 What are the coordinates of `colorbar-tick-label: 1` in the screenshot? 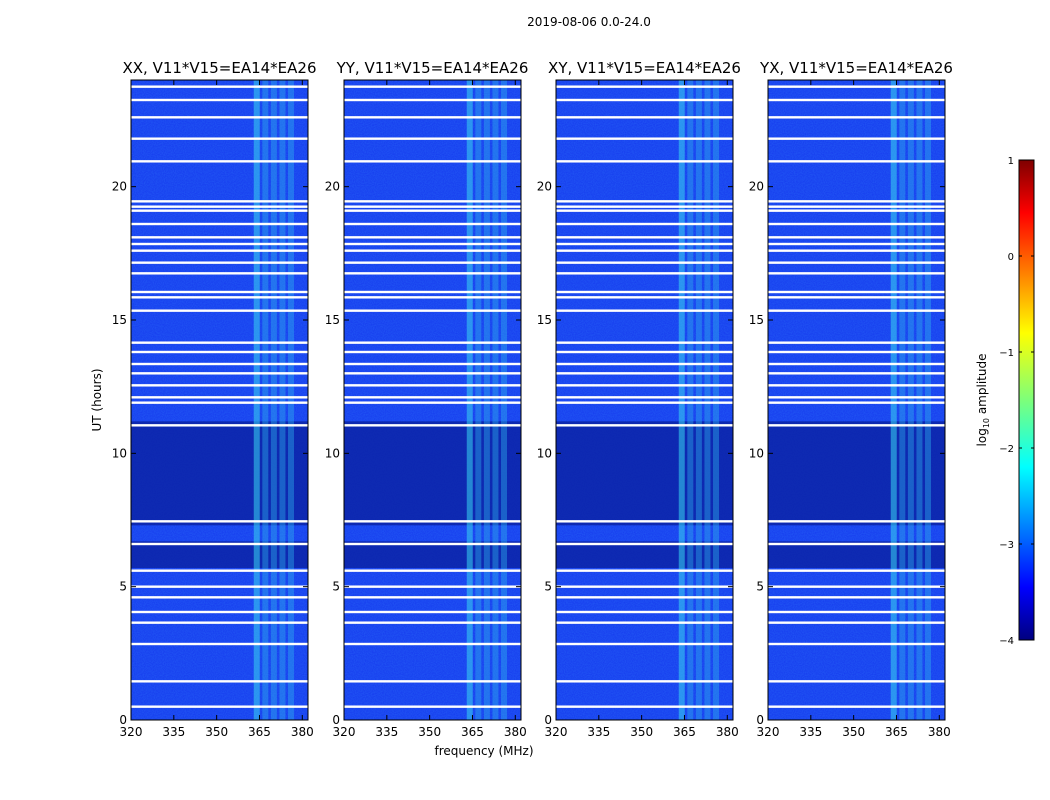 It's located at (1011, 161).